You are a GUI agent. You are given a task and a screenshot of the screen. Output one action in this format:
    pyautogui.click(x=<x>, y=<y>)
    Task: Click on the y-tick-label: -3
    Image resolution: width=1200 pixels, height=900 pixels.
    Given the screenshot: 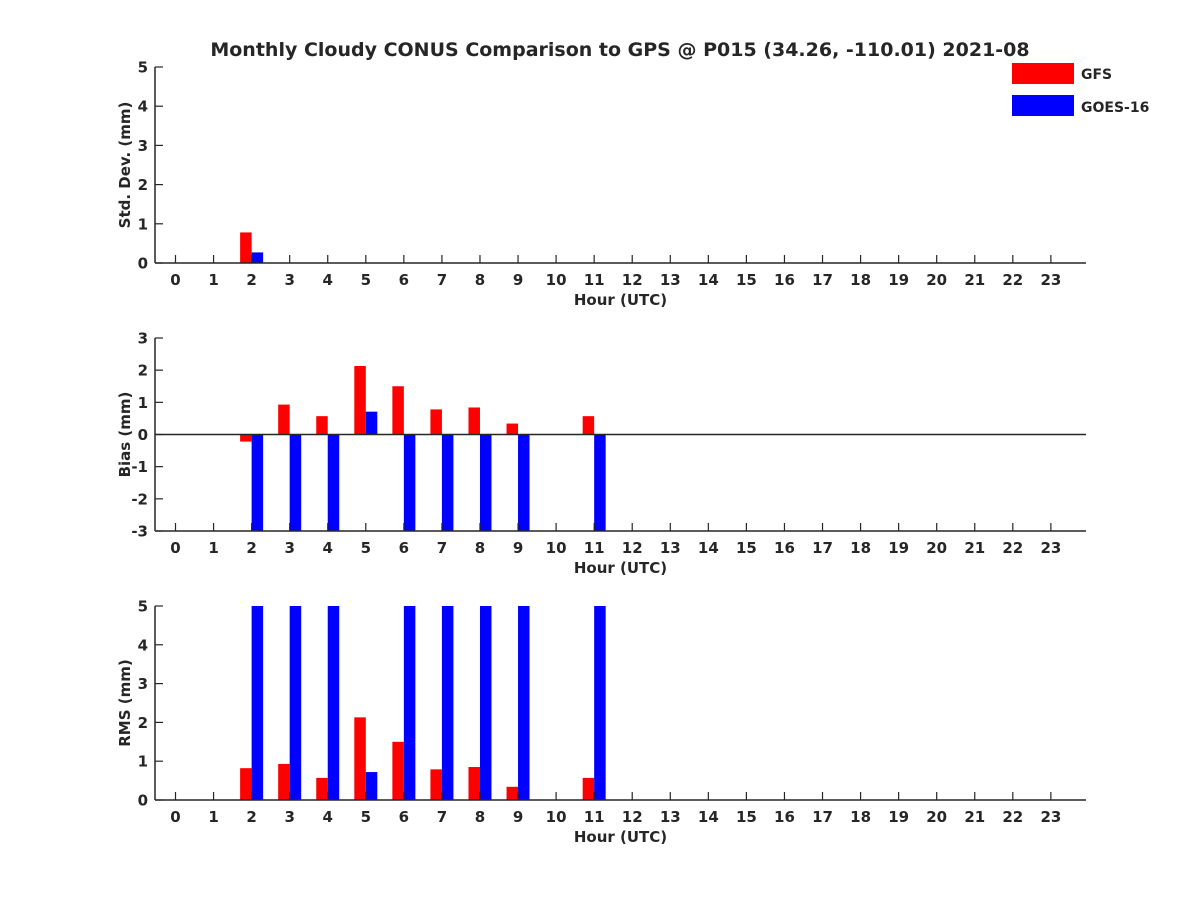 What is the action you would take?
    pyautogui.click(x=139, y=532)
    